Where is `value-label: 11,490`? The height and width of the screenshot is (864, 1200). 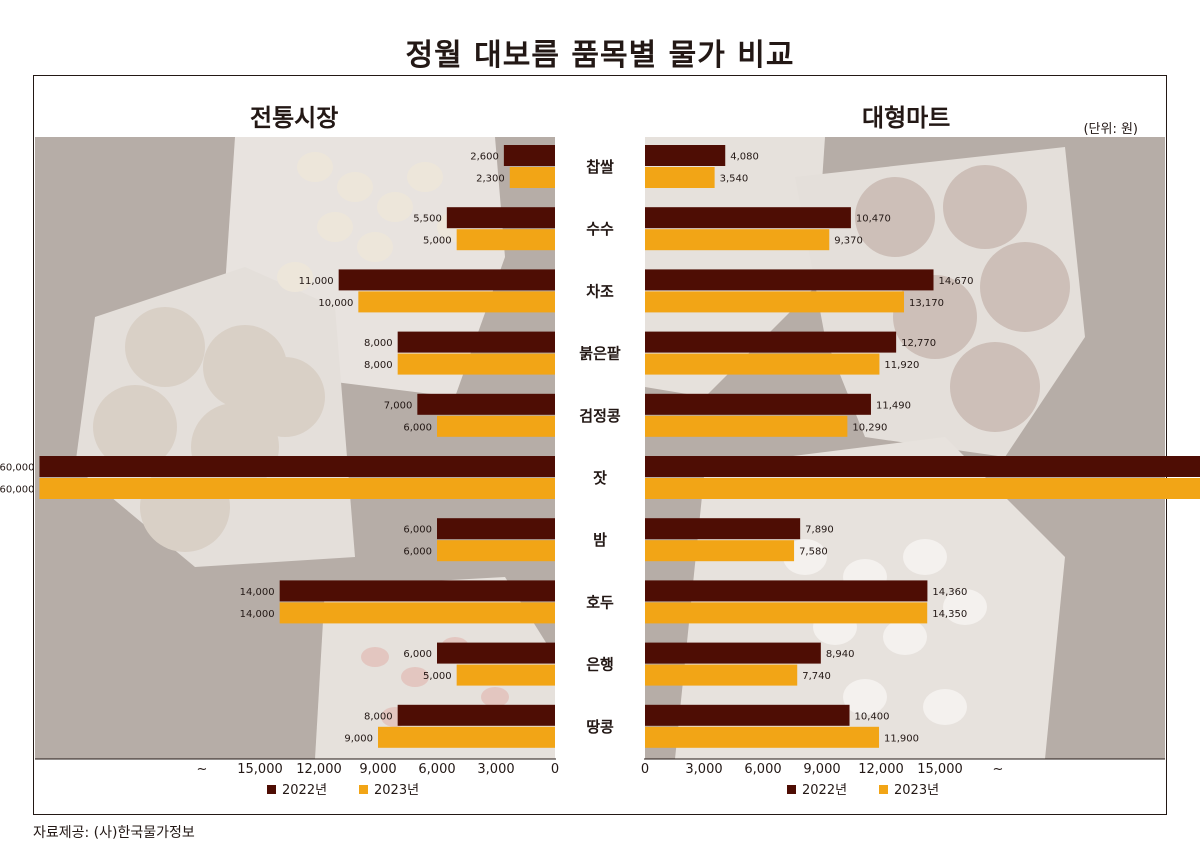 value-label: 11,490 is located at coordinates (893, 405).